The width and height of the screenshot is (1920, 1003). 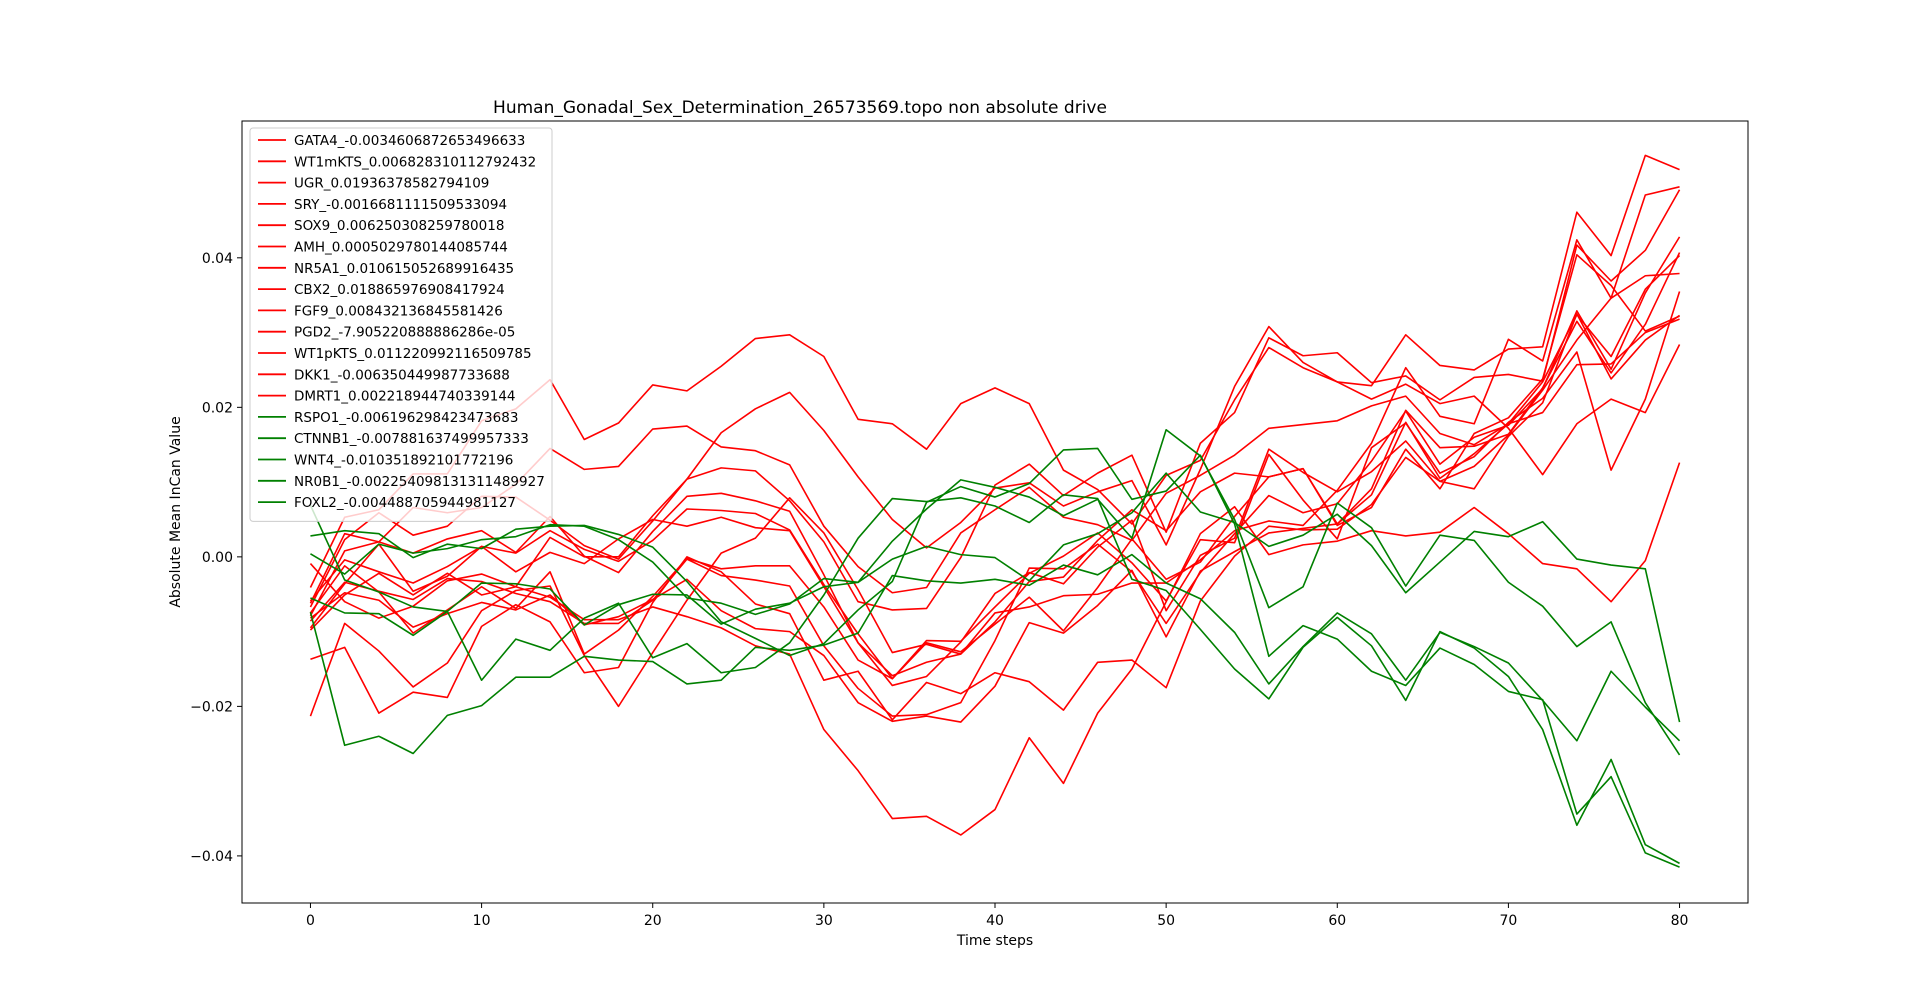 I want to click on legend-entry: FOXL2_-0.004488705944981127, so click(x=405, y=503).